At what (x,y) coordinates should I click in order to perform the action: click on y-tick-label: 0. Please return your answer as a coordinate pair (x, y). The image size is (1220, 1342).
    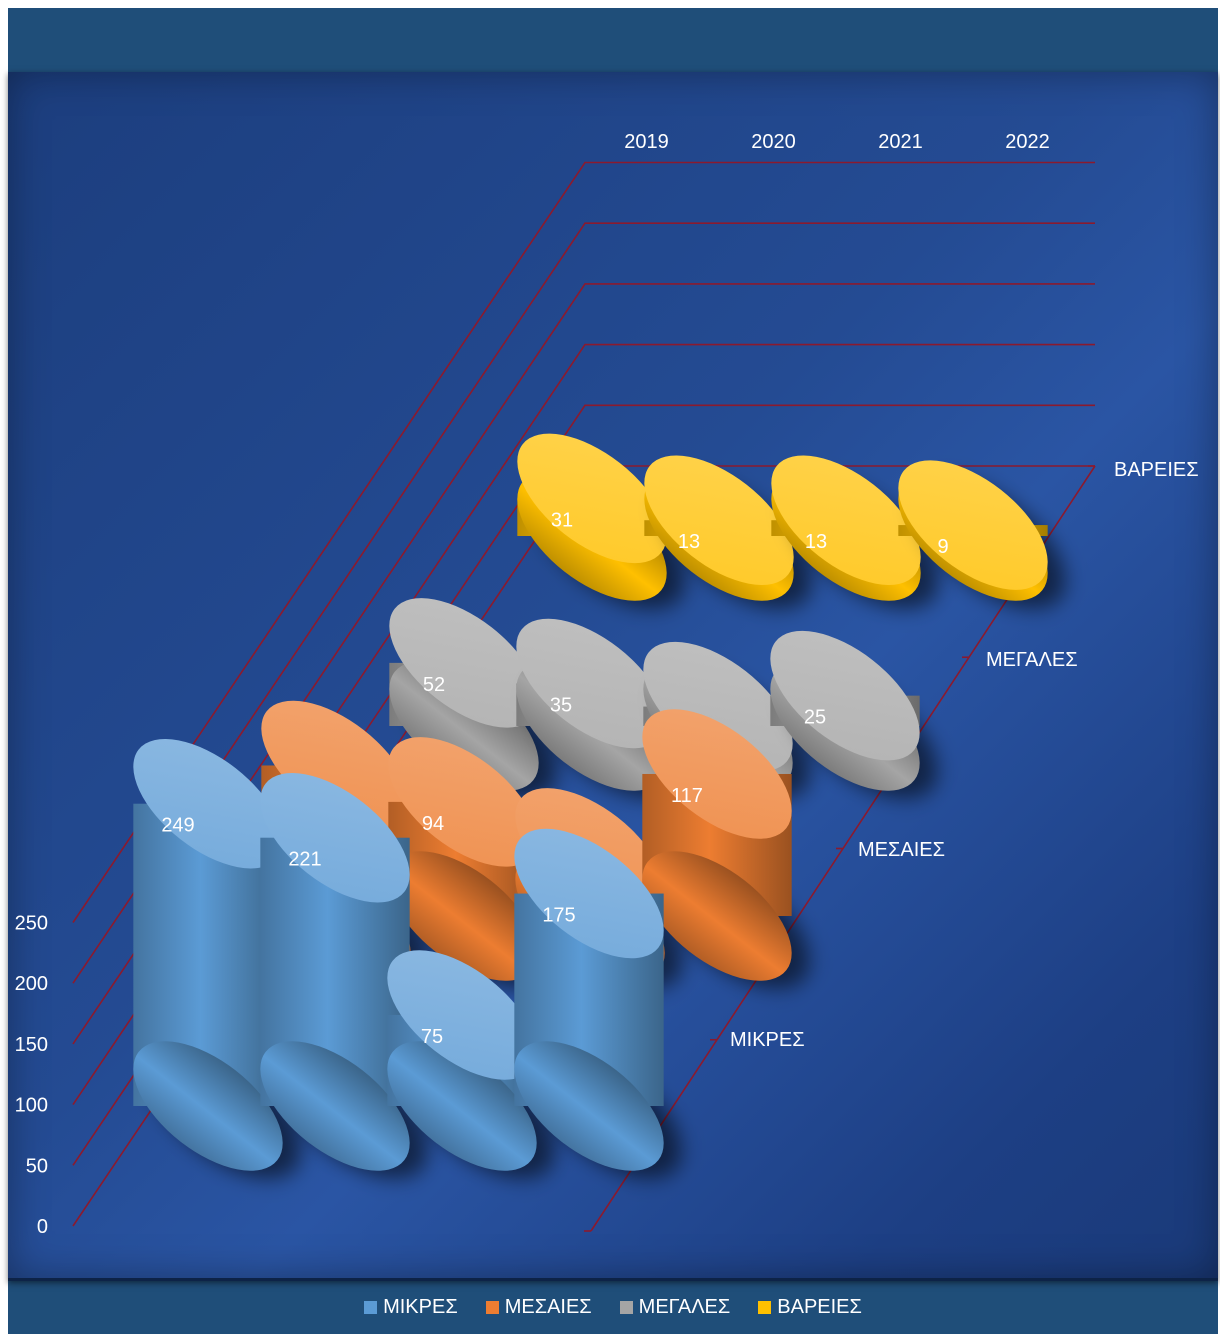
    Looking at the image, I should click on (42, 1227).